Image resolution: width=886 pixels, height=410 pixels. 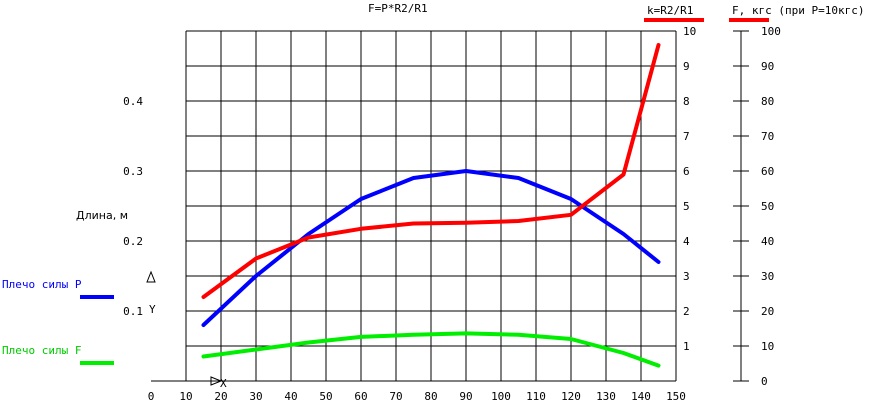 I want to click on x-tick-label: 50, so click(x=325, y=396).